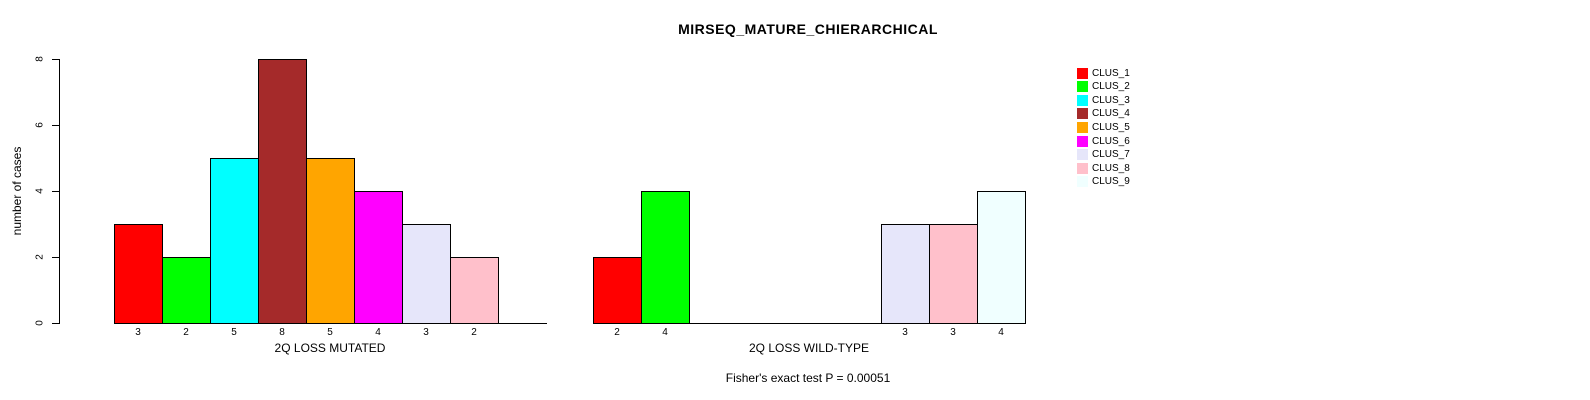 Image resolution: width=1590 pixels, height=400 pixels. I want to click on legend-label: CLUS_1, so click(1111, 73).